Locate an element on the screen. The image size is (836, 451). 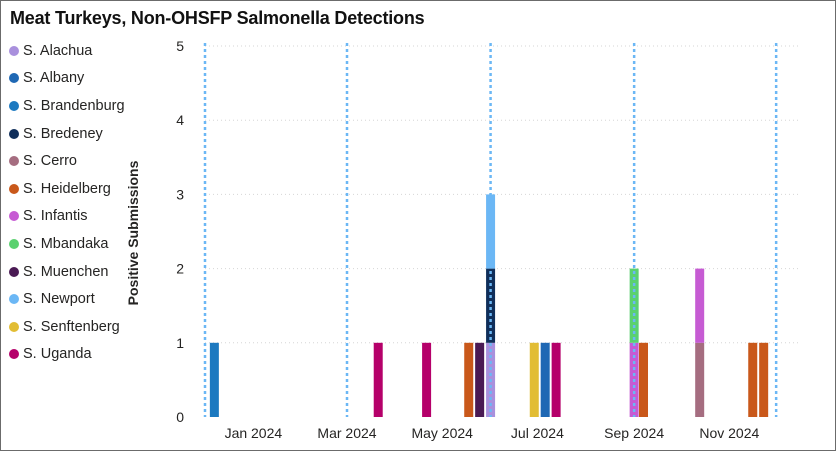
legend-item: S. Brandenburg is located at coordinates (71, 106).